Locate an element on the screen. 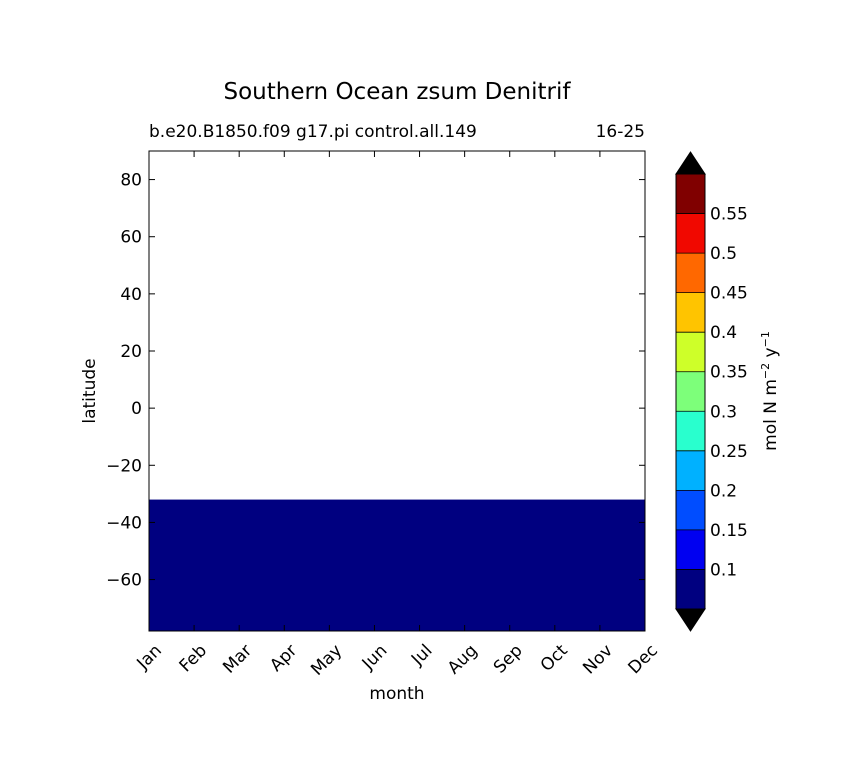 The height and width of the screenshot is (783, 863). chart-subtitle-left: b.e20.B1850.f09 g17.pi control.all.149 is located at coordinates (313, 132).